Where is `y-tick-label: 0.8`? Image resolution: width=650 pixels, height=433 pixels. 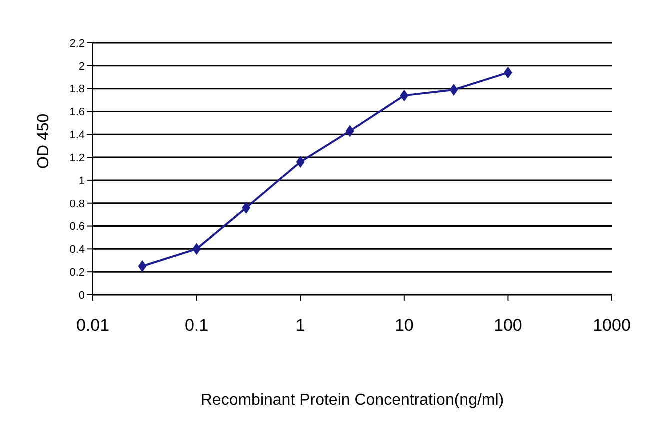
y-tick-label: 0.8 is located at coordinates (77, 204).